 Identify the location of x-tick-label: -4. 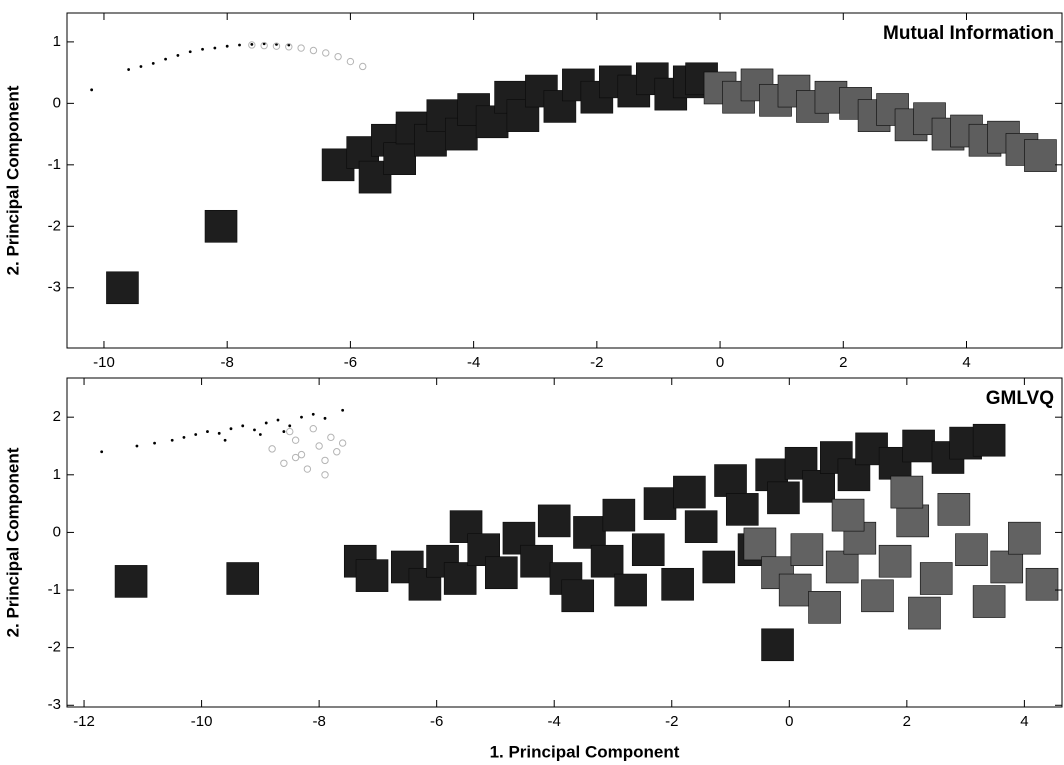
(473, 362).